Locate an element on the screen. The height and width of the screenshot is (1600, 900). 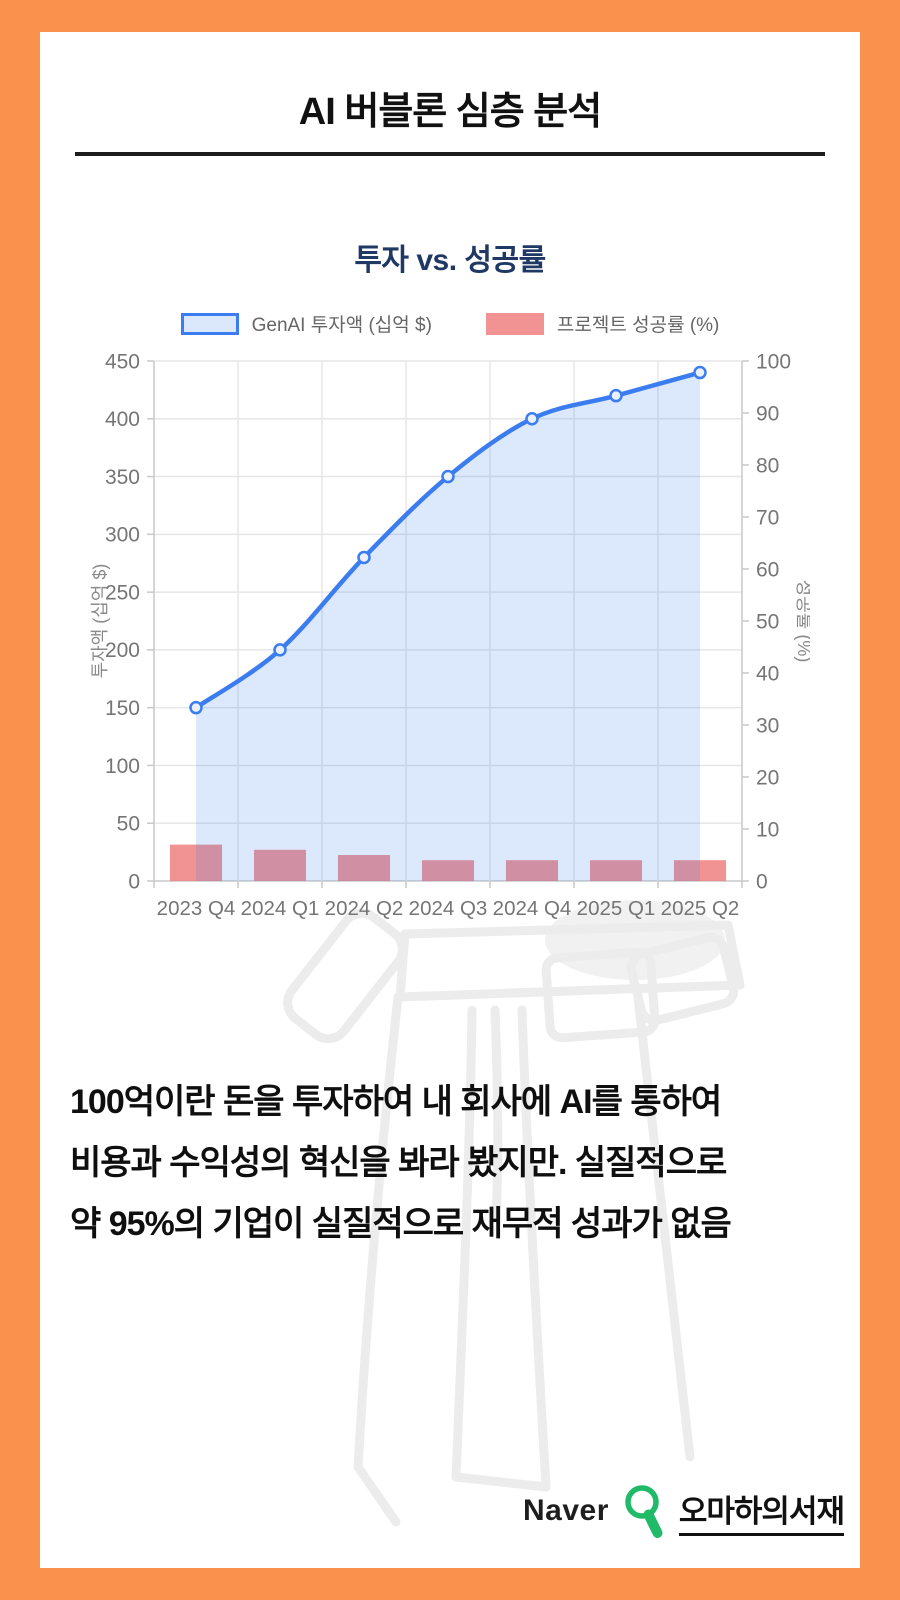
svg-text: 90 is located at coordinates (767, 413).